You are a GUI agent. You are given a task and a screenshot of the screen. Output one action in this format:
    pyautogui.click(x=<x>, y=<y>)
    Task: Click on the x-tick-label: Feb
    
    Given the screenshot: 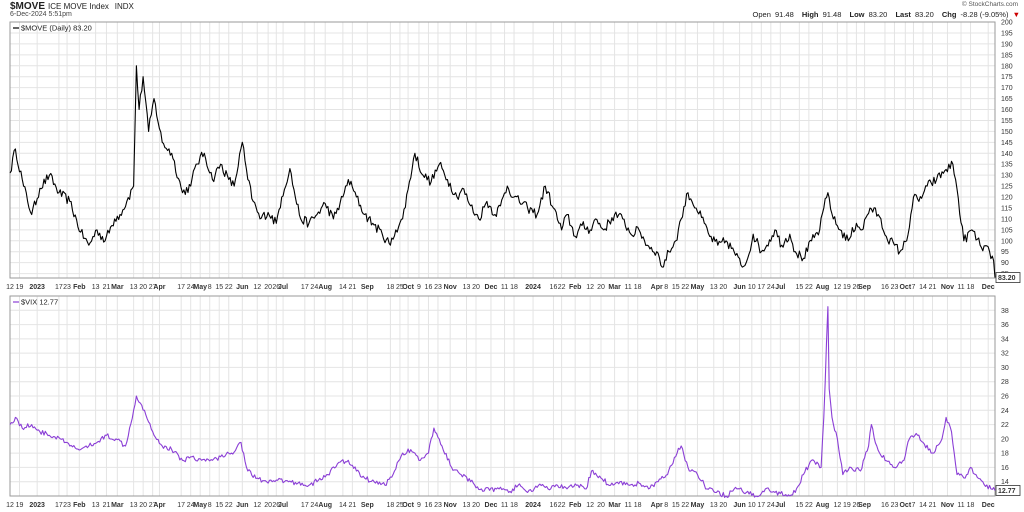 What is the action you would take?
    pyautogui.click(x=79, y=287)
    